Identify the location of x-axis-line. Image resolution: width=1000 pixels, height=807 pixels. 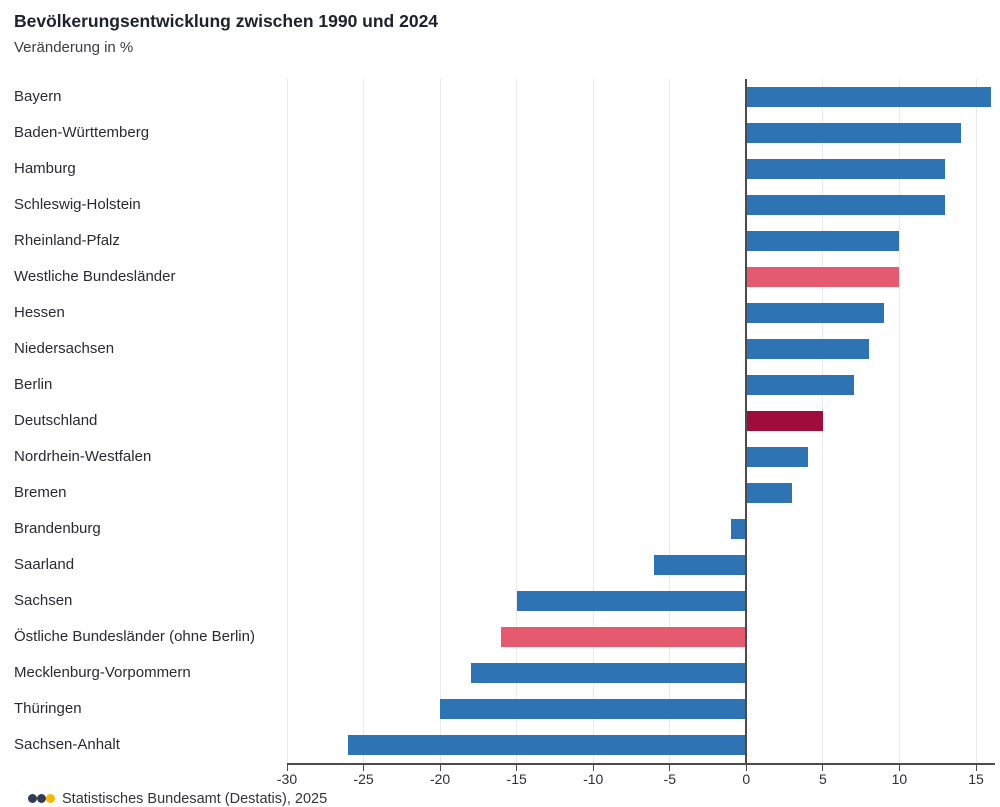
(641, 764).